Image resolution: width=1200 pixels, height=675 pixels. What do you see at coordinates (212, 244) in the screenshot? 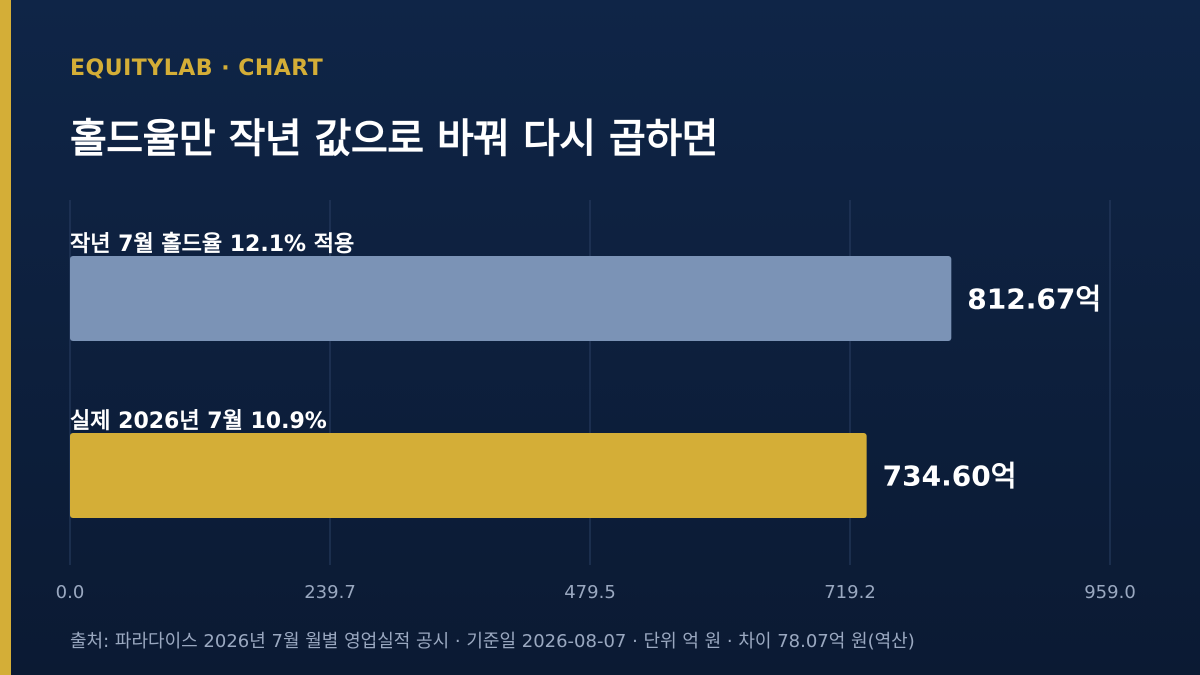
I see `category-label: 작년 7월 홀드율 12.1% 적용` at bounding box center [212, 244].